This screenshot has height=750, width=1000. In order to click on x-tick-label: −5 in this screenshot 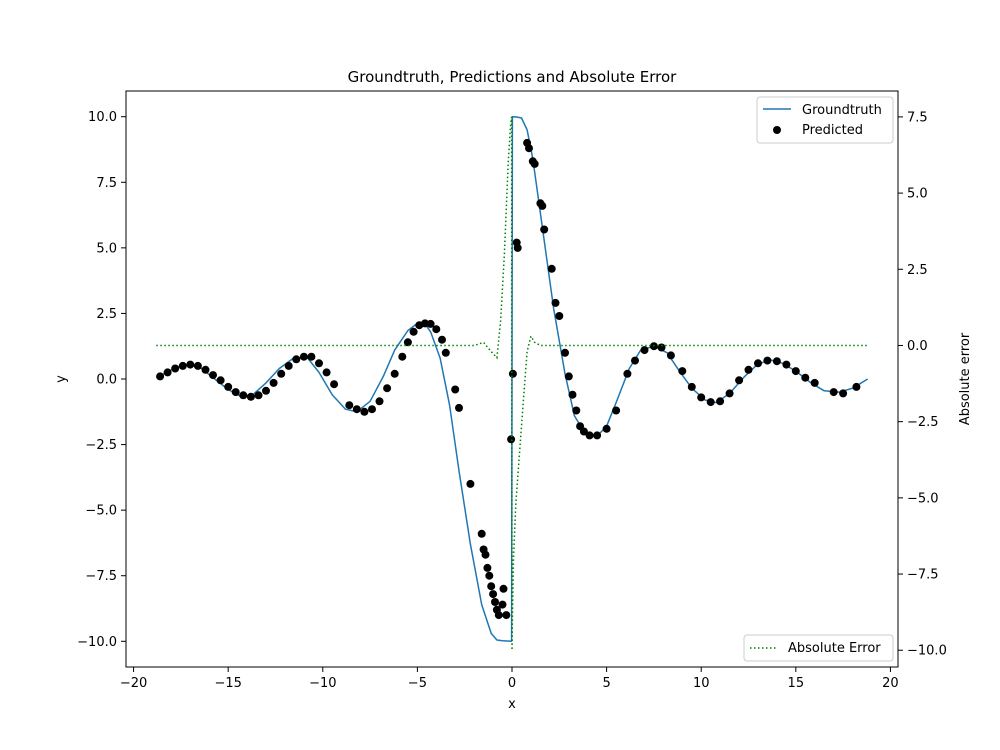, I will do `click(417, 683)`.